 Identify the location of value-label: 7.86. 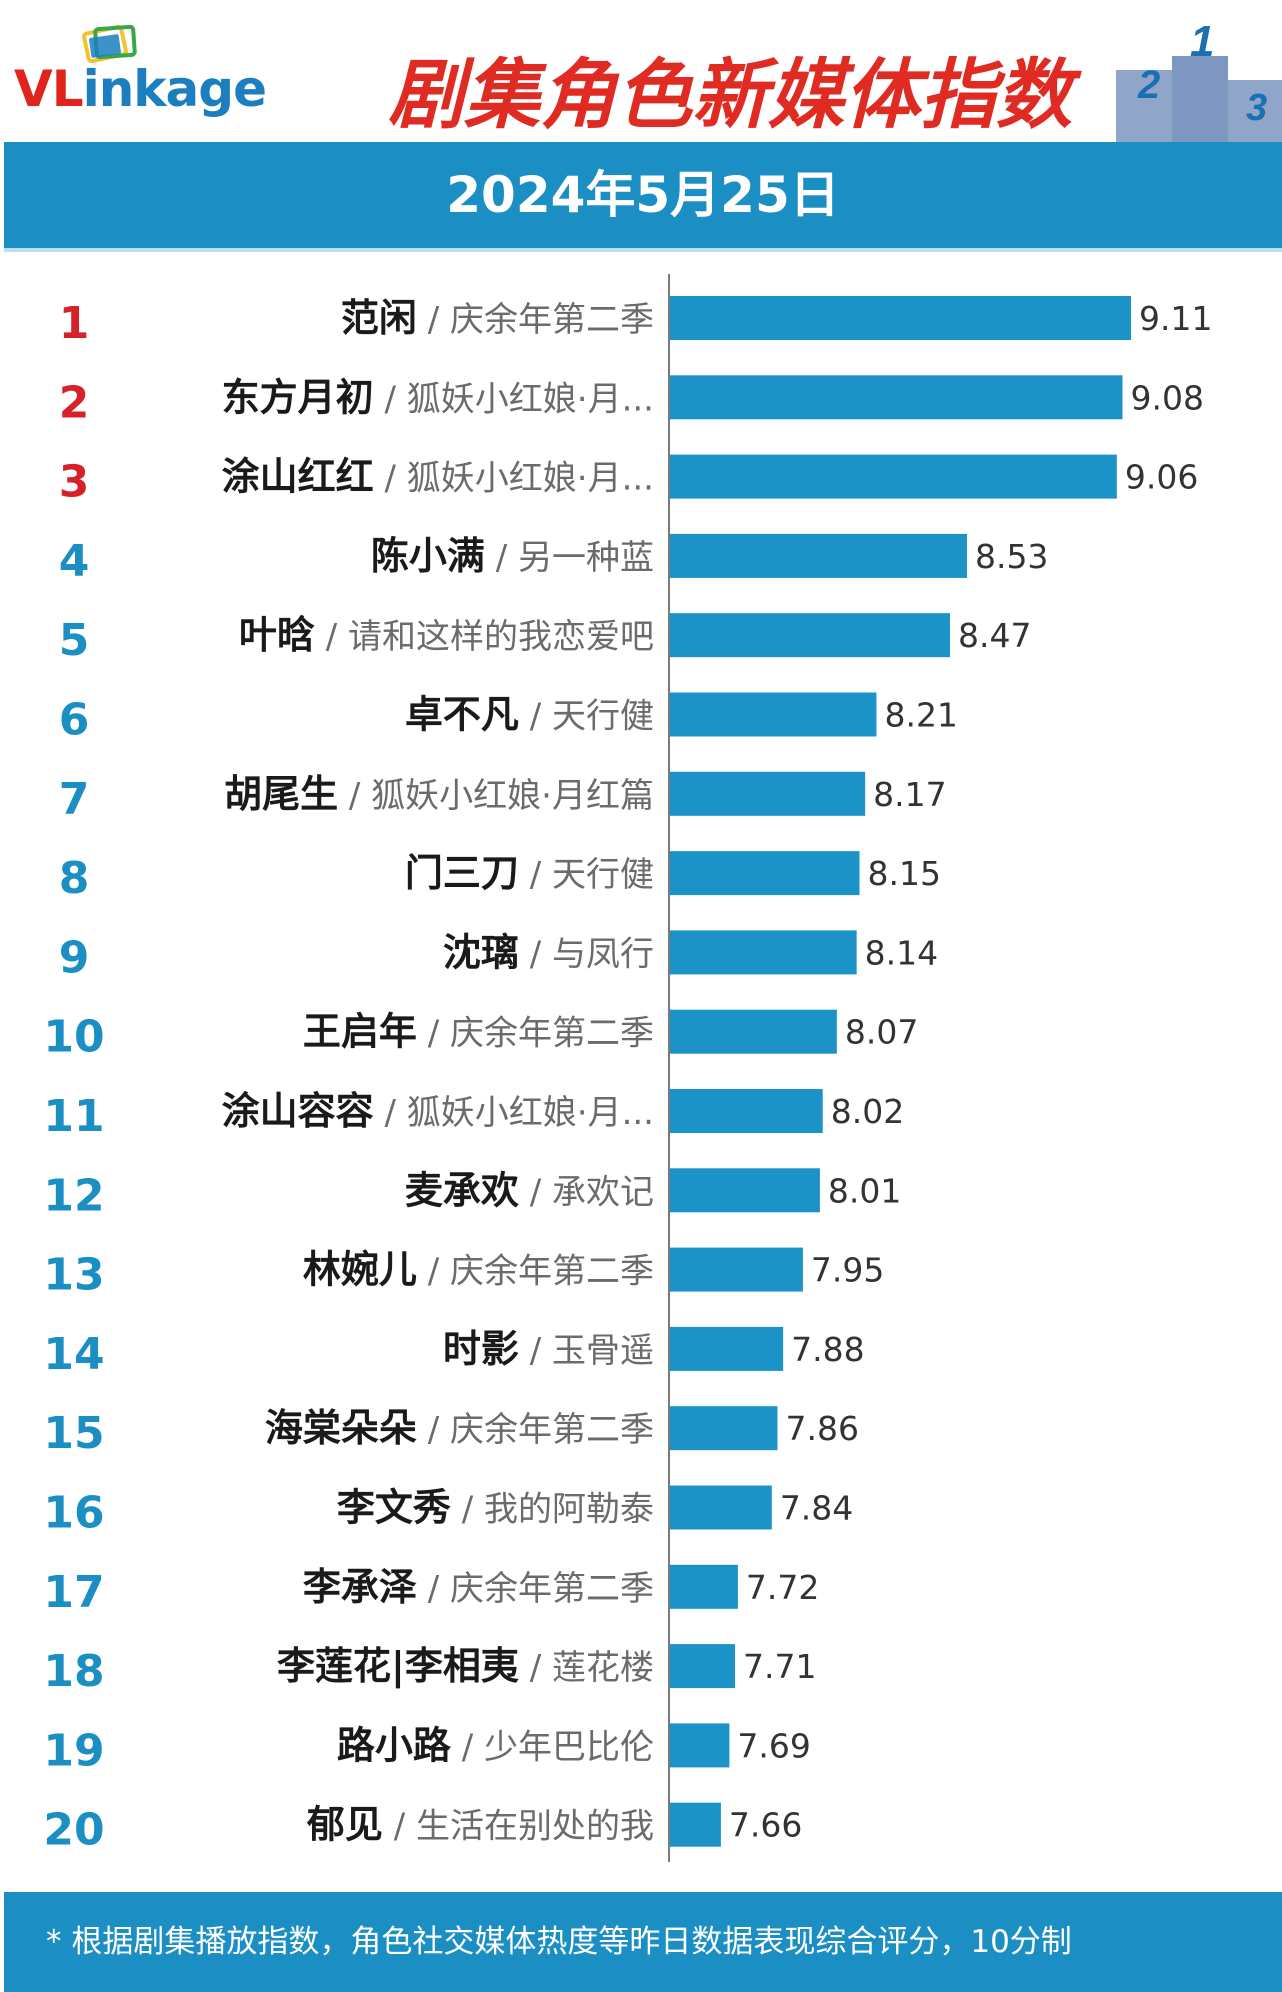
(821, 1428).